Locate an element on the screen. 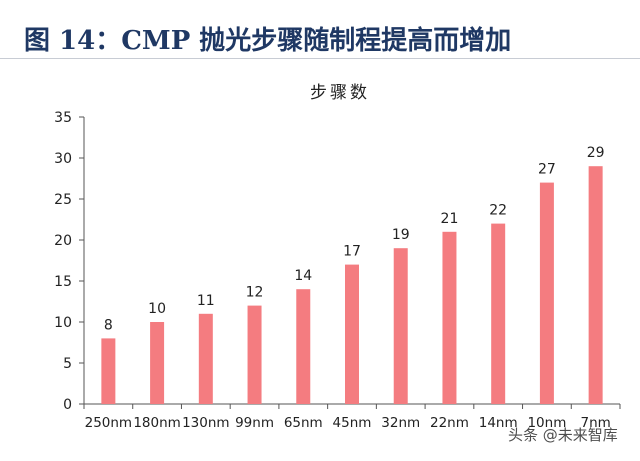  y-tick-label: 30 is located at coordinates (63, 159).